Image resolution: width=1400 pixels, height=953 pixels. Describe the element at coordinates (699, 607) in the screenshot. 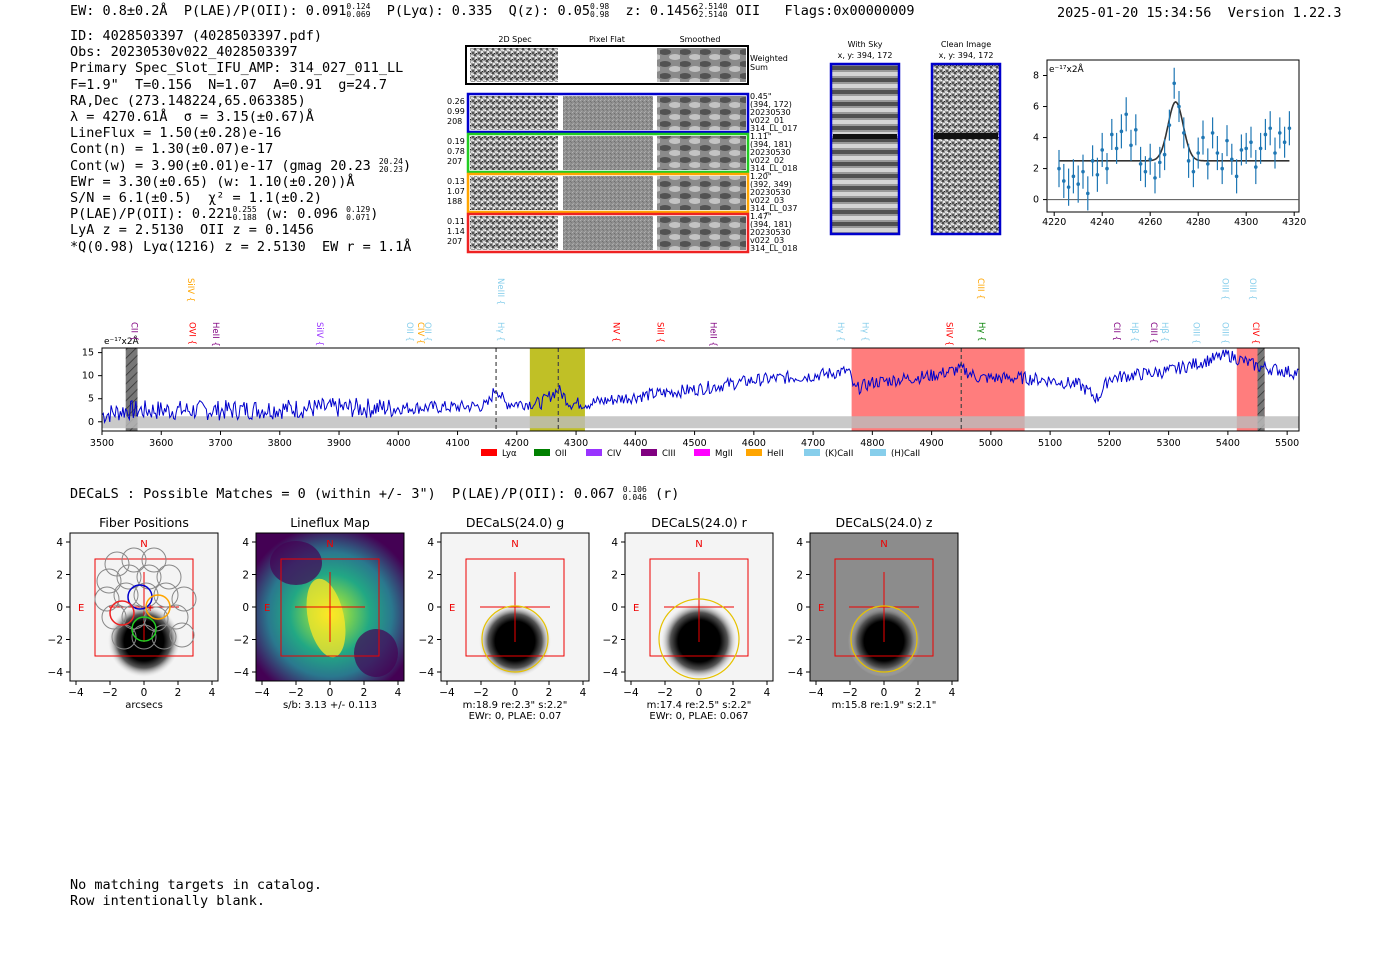

I see `aperture-box` at that location.